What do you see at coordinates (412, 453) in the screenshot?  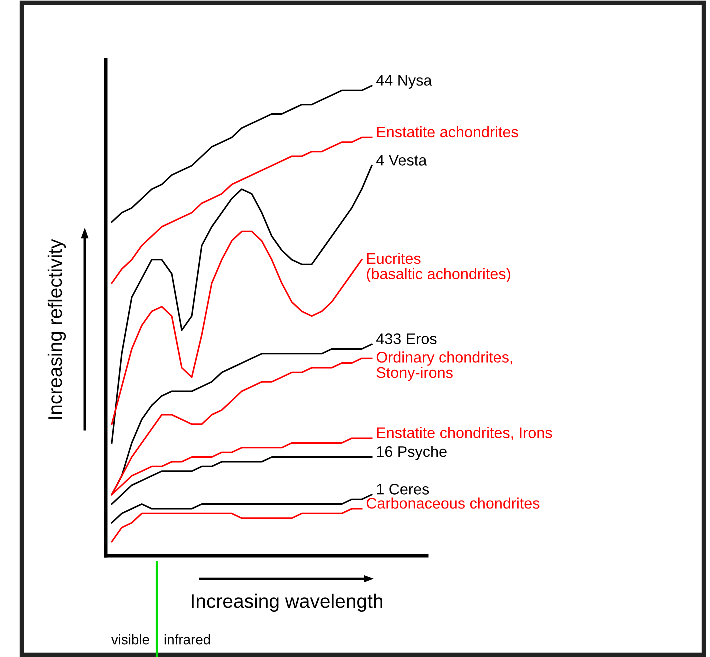 I see `series-label: 16 Psyche` at bounding box center [412, 453].